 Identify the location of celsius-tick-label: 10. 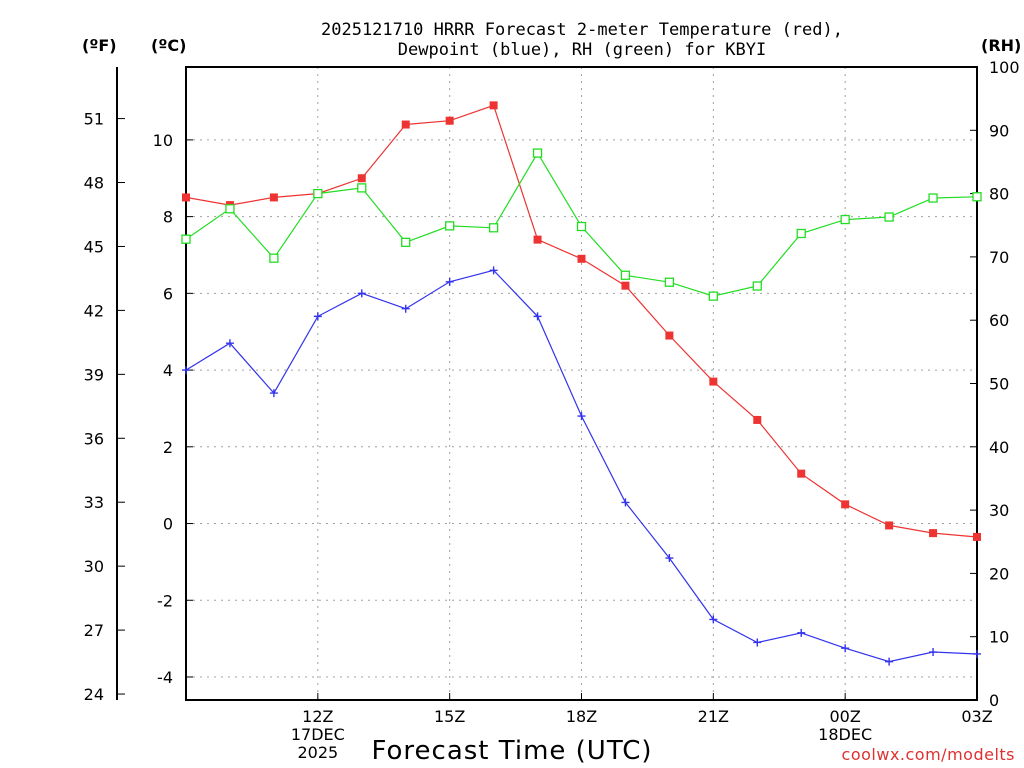
(163, 140).